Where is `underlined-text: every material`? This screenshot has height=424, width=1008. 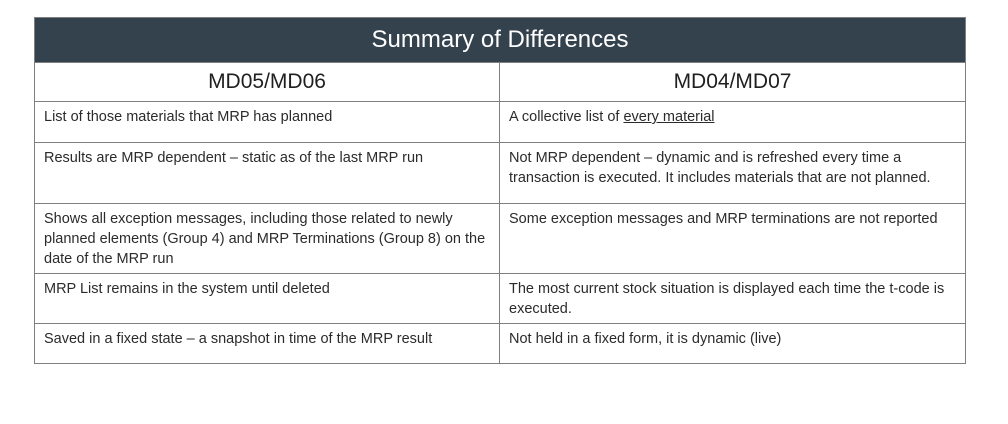 underlined-text: every material is located at coordinates (669, 117).